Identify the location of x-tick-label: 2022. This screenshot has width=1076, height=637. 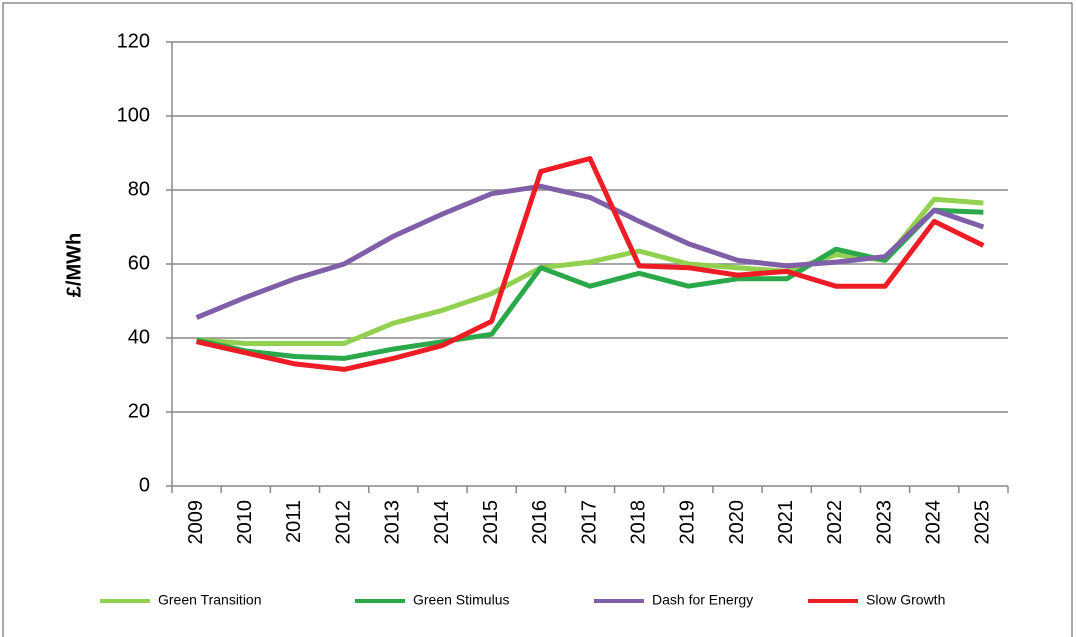
(835, 522).